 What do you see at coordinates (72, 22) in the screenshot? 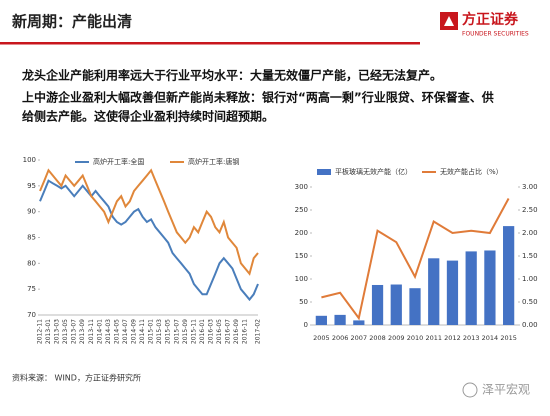
I see `slide-title: 新周期：产能出清` at bounding box center [72, 22].